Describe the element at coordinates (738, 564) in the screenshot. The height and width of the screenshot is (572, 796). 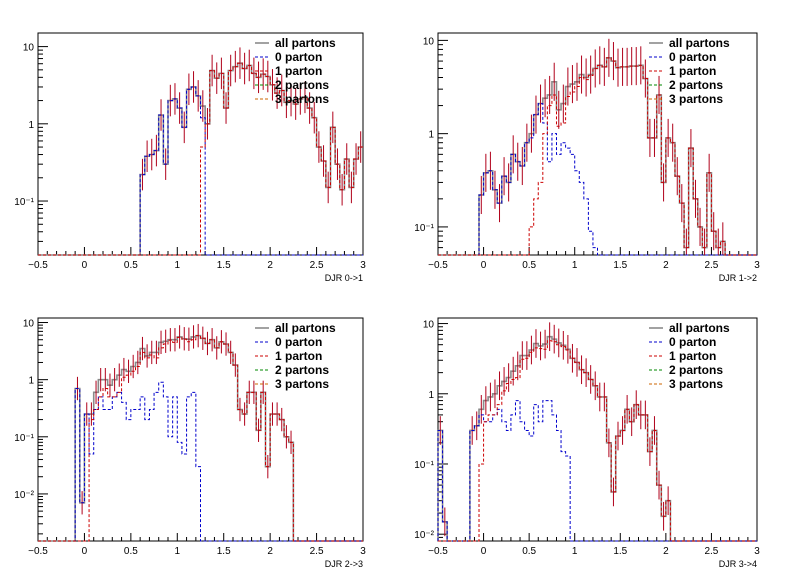
I see `x-axis-title: DJR 3->4` at that location.